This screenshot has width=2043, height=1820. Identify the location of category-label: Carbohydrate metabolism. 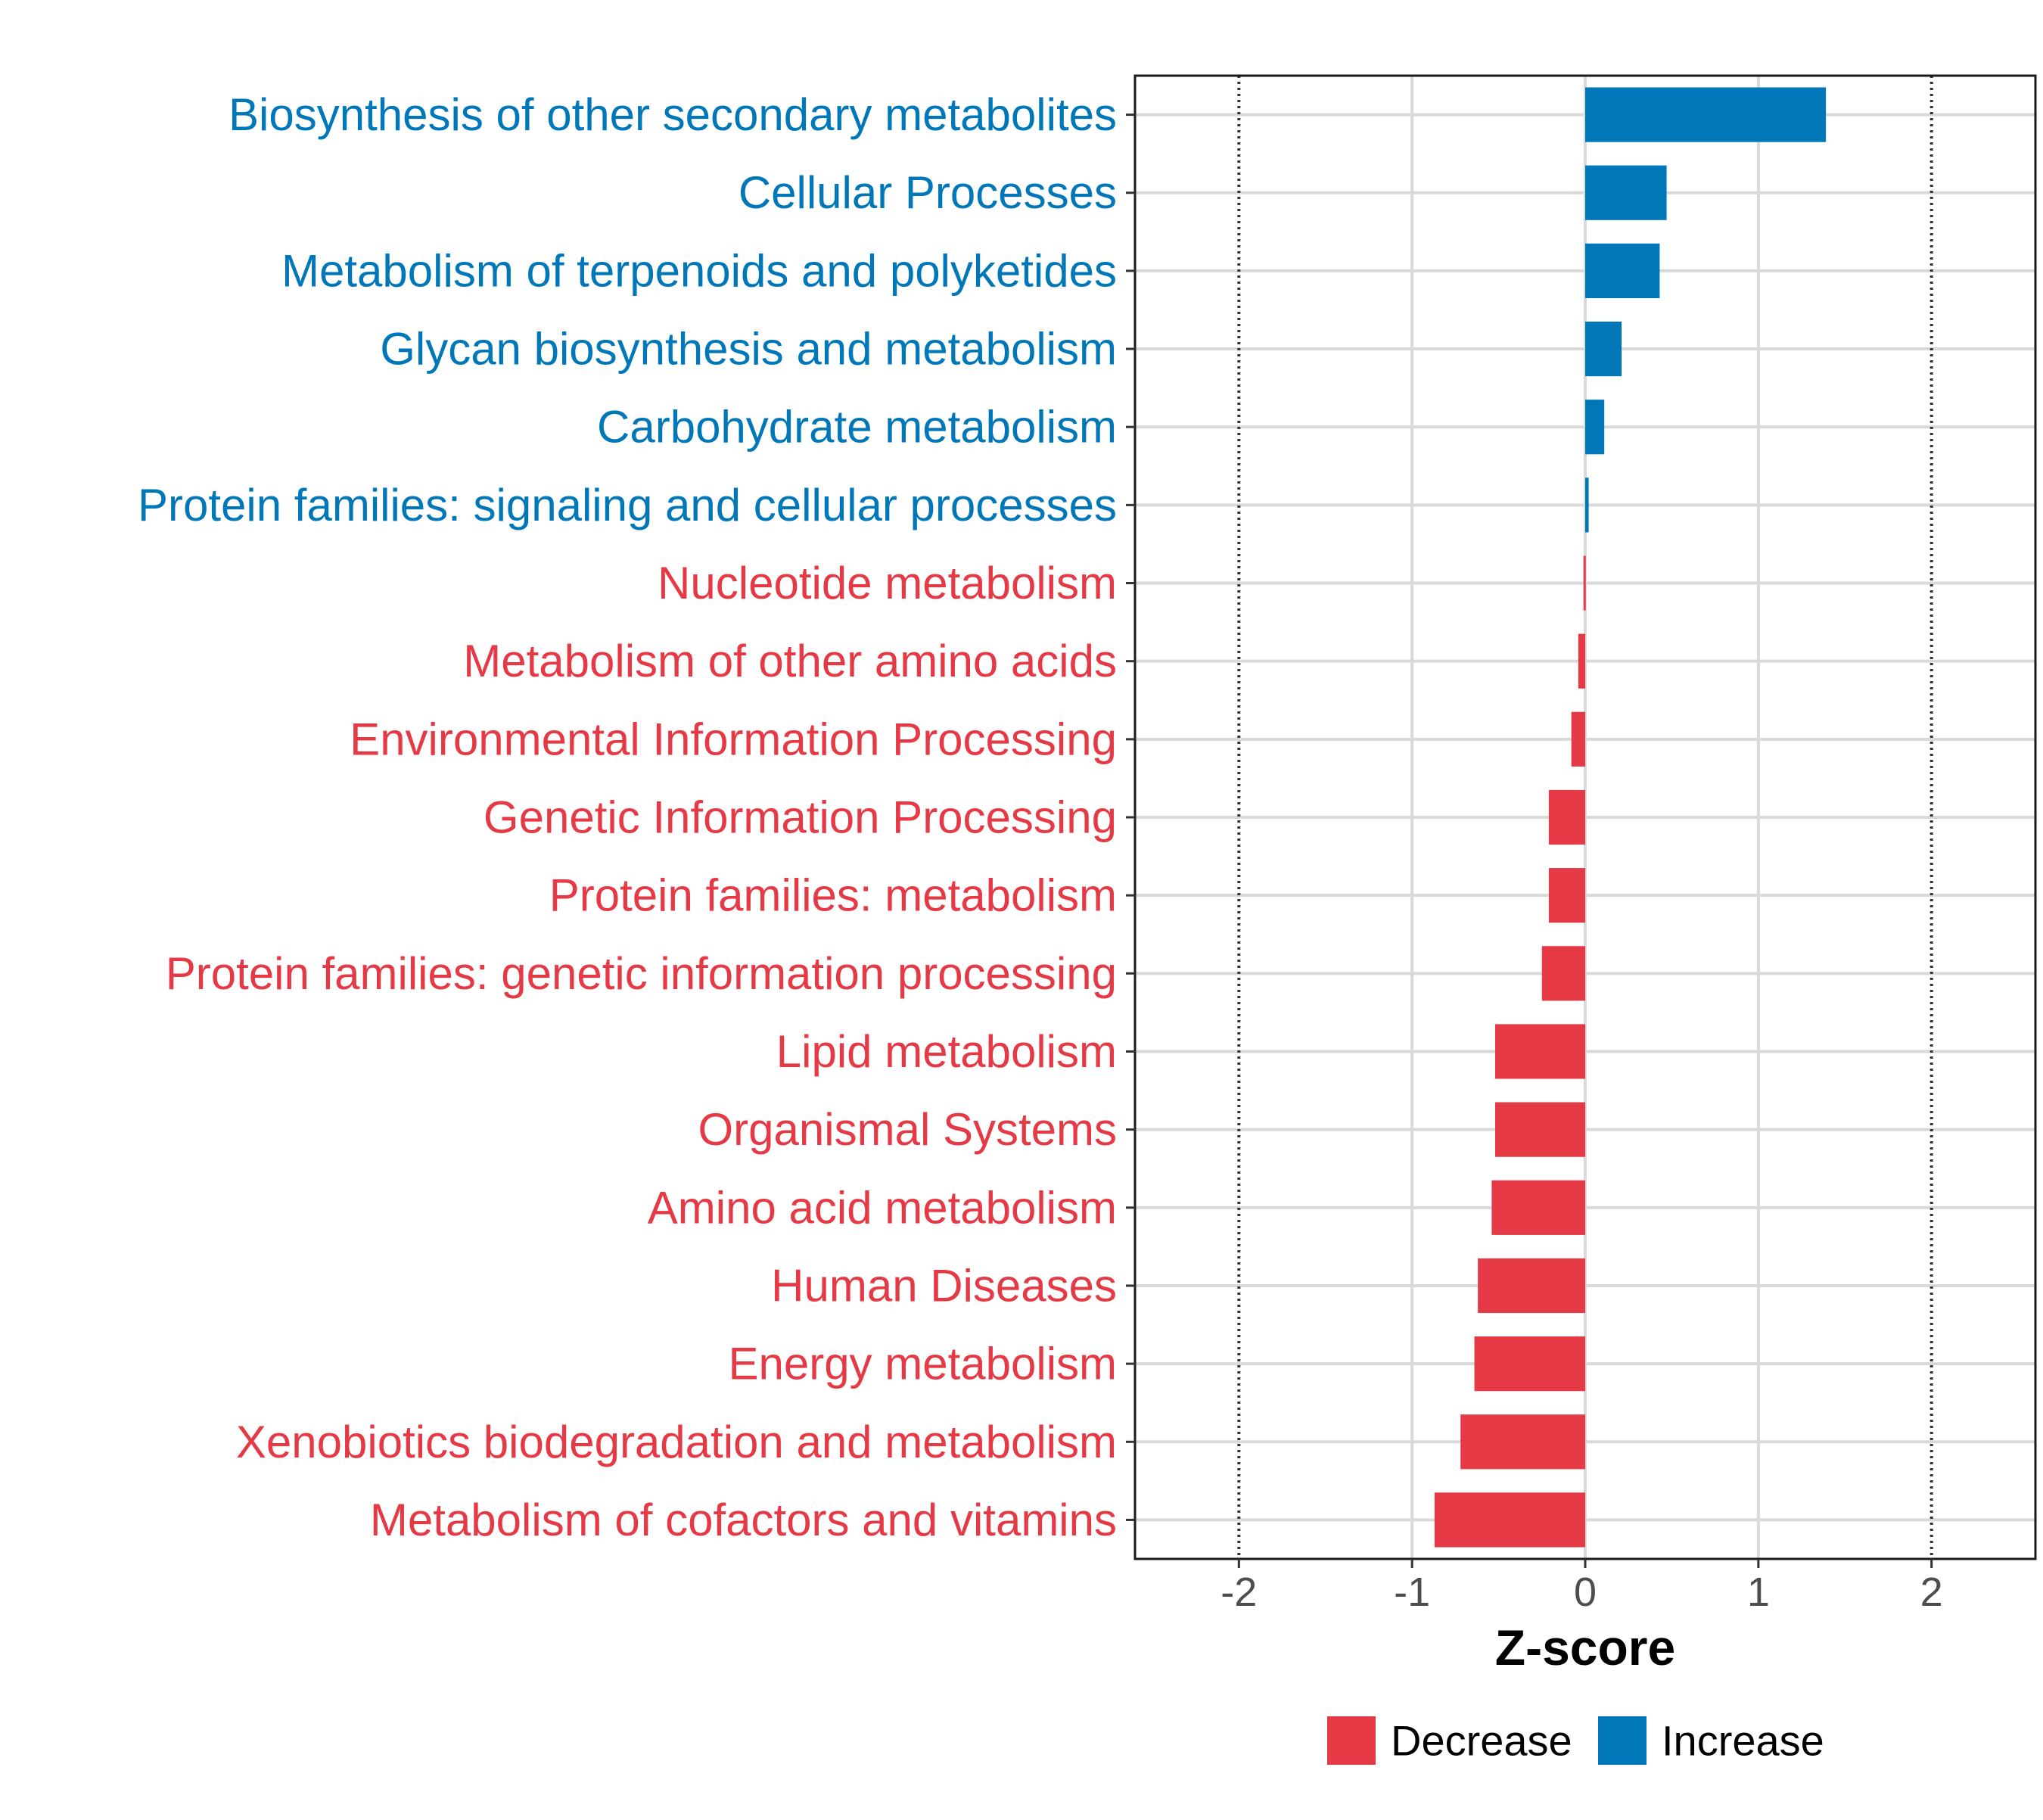
(857, 427).